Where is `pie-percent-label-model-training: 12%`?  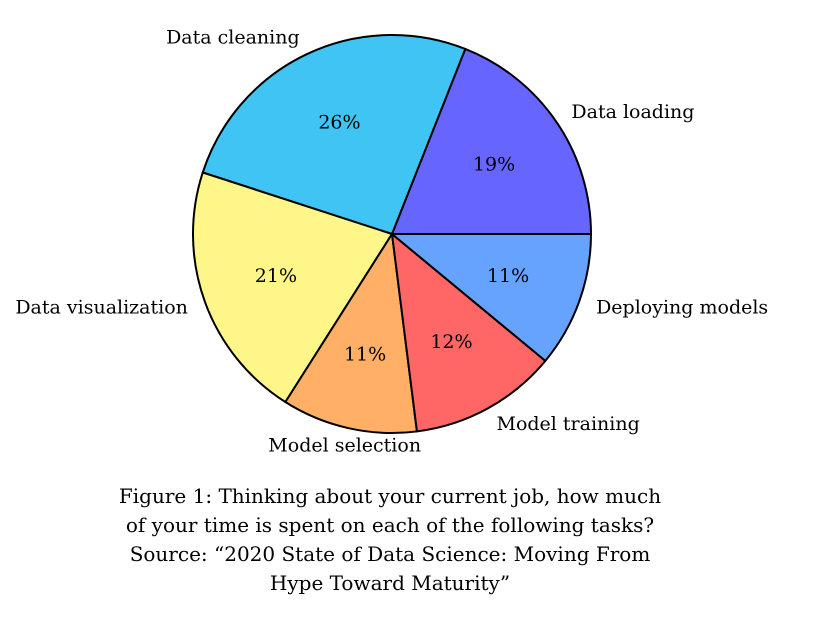 pie-percent-label-model-training: 12% is located at coordinates (451, 342).